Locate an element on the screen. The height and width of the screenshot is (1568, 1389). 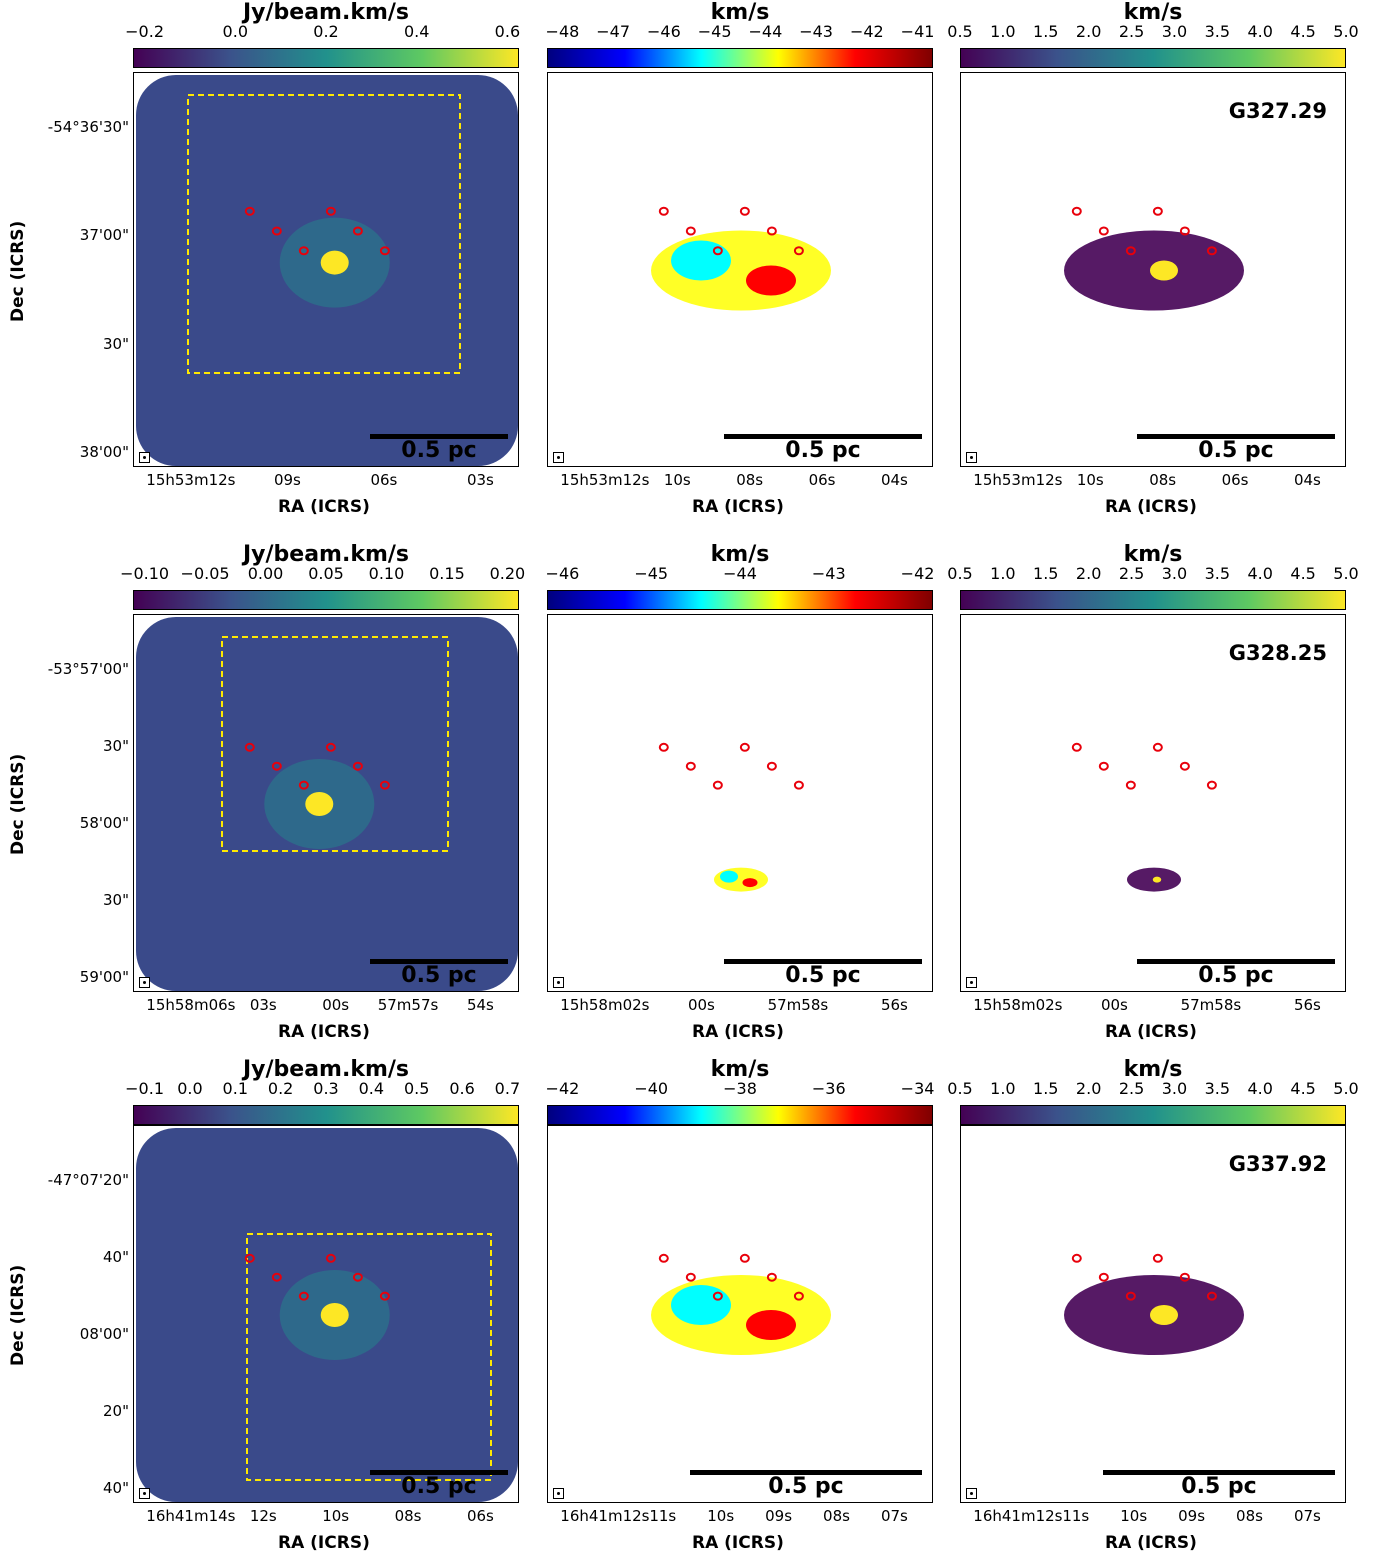
dec-tick-label: 40" is located at coordinates (116, 1257).